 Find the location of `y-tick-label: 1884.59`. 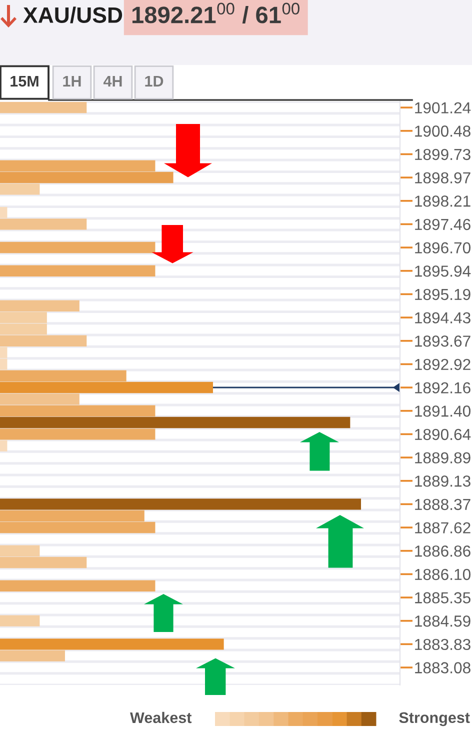

y-tick-label: 1884.59 is located at coordinates (442, 621).